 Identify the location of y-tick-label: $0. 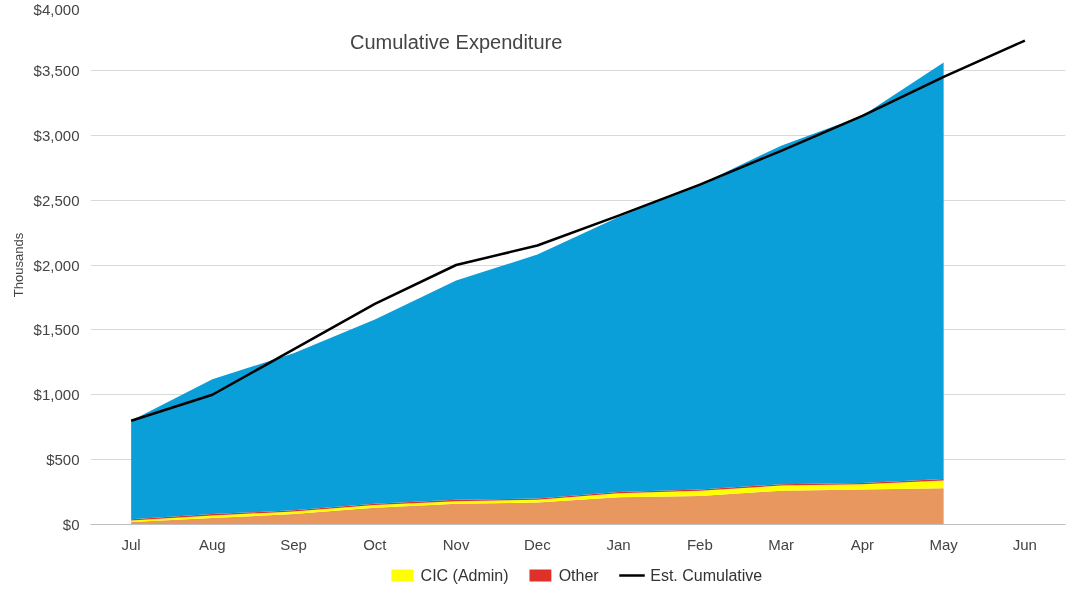
(71, 524).